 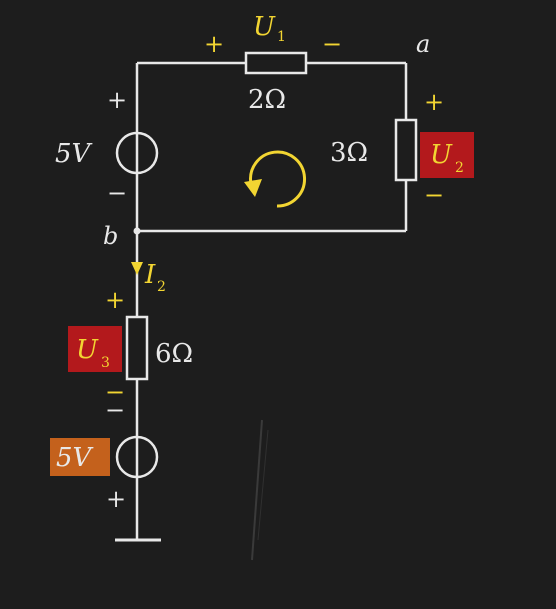 What do you see at coordinates (115, 300) in the screenshot?
I see `u3-plus-sign: +` at bounding box center [115, 300].